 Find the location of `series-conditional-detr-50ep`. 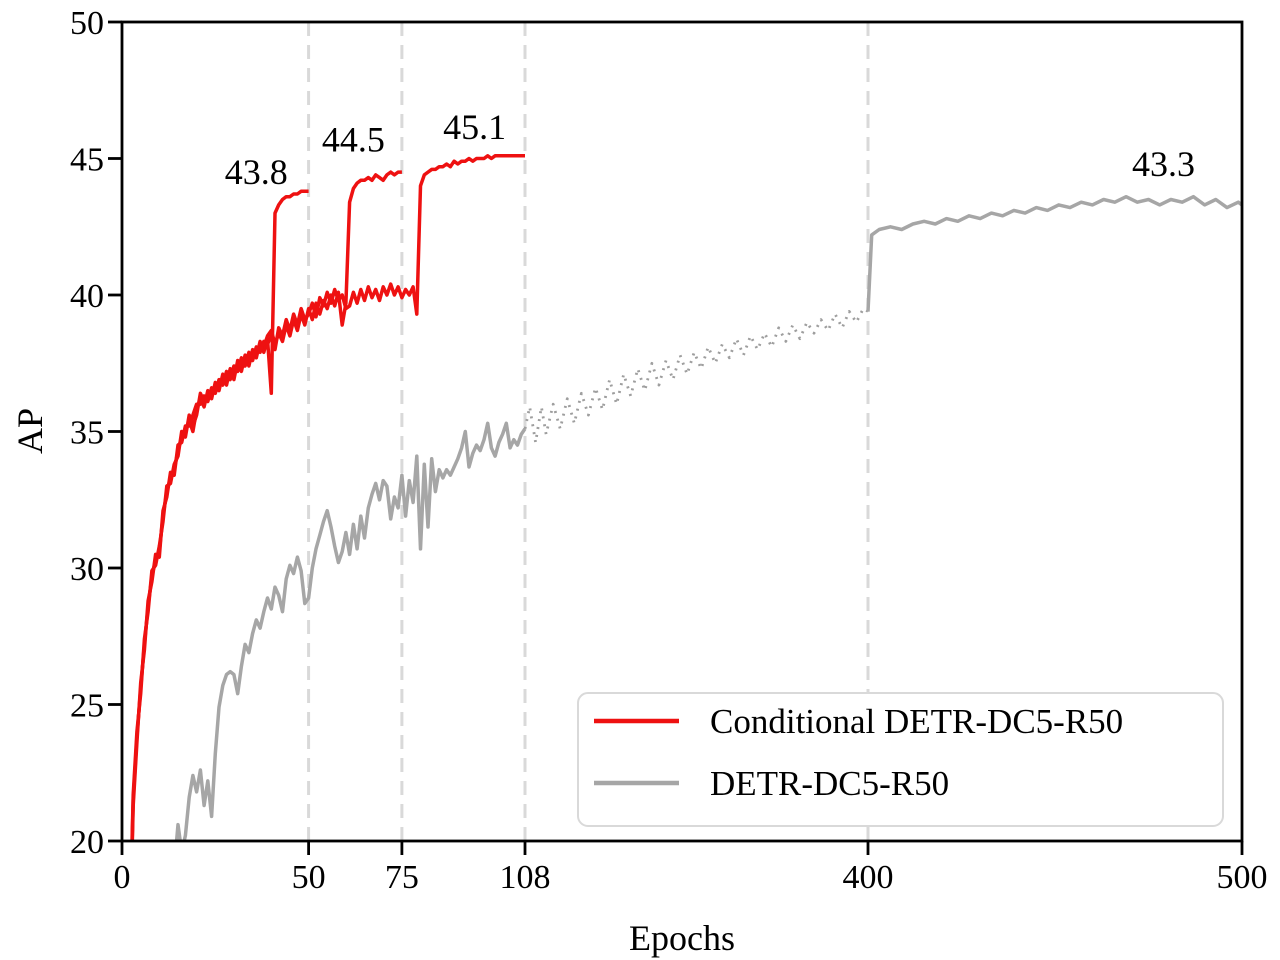

series-conditional-detr-50ep is located at coordinates (219, 515).